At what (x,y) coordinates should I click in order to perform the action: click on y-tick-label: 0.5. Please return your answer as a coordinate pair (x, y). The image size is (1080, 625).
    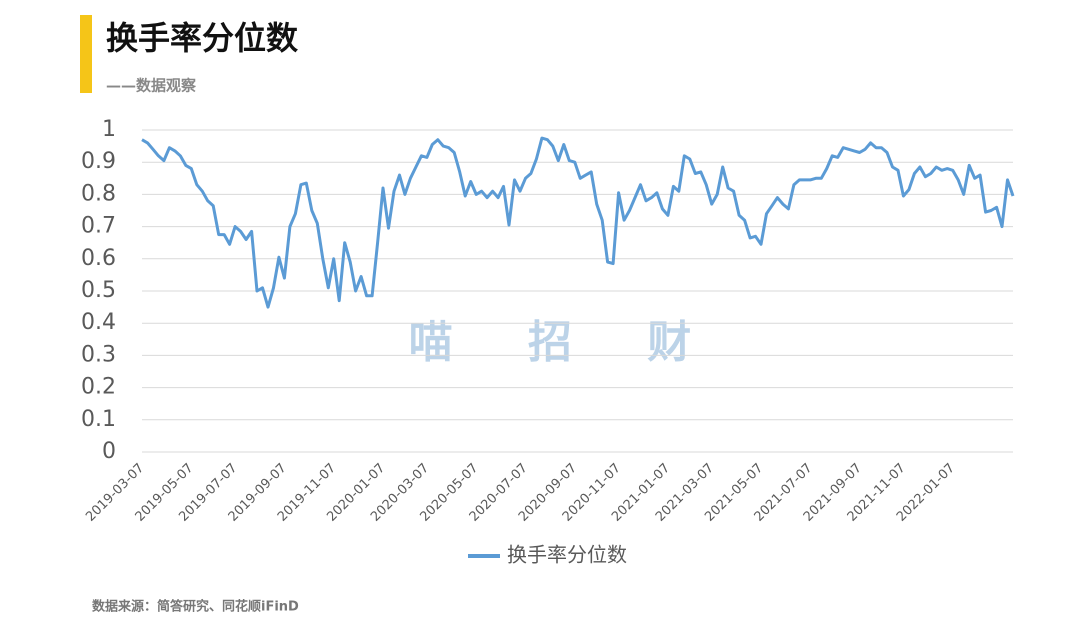
    Looking at the image, I should click on (98, 290).